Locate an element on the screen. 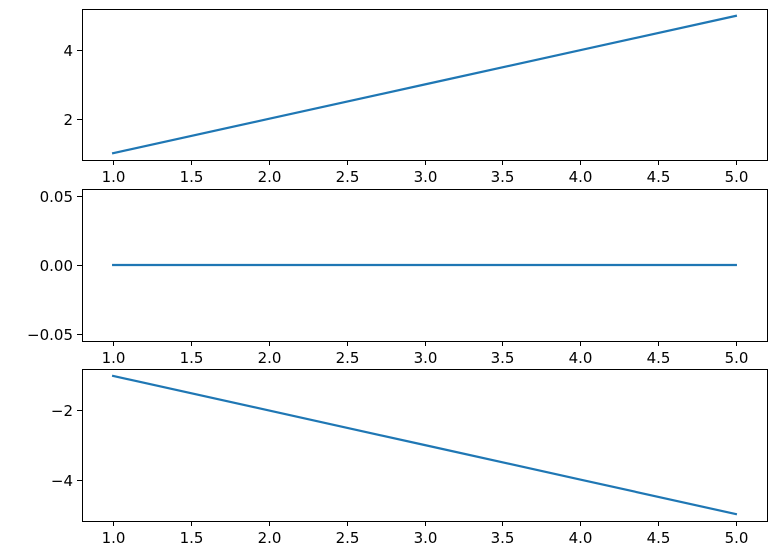  y-tick-label: −2 is located at coordinates (62, 411).